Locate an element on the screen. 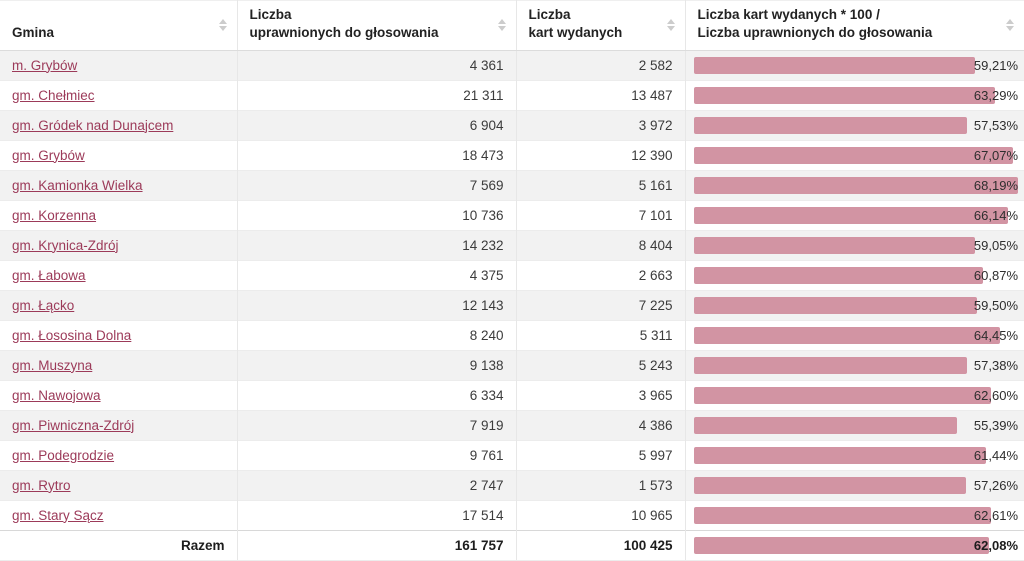  gmina-cell: gm. Chełmiec is located at coordinates (118, 95).